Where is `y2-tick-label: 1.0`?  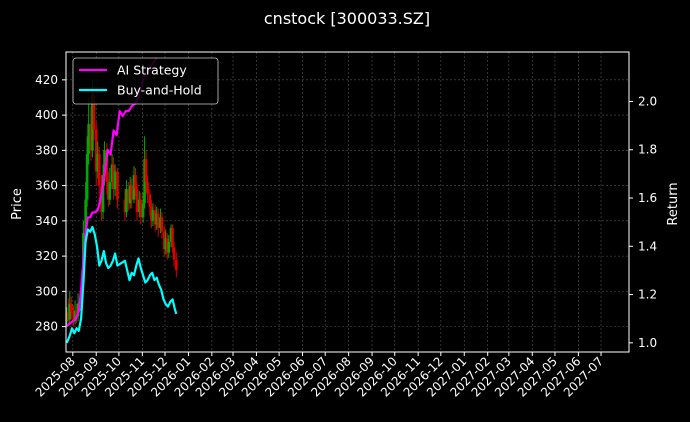 y2-tick-label: 1.0 is located at coordinates (647, 343).